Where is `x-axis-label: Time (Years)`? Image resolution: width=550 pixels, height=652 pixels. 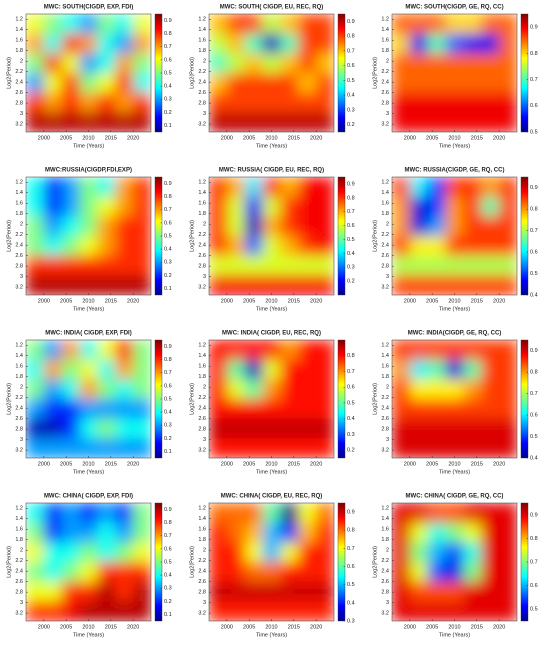
x-axis-label: Time (Years) is located at coordinates (271, 472).